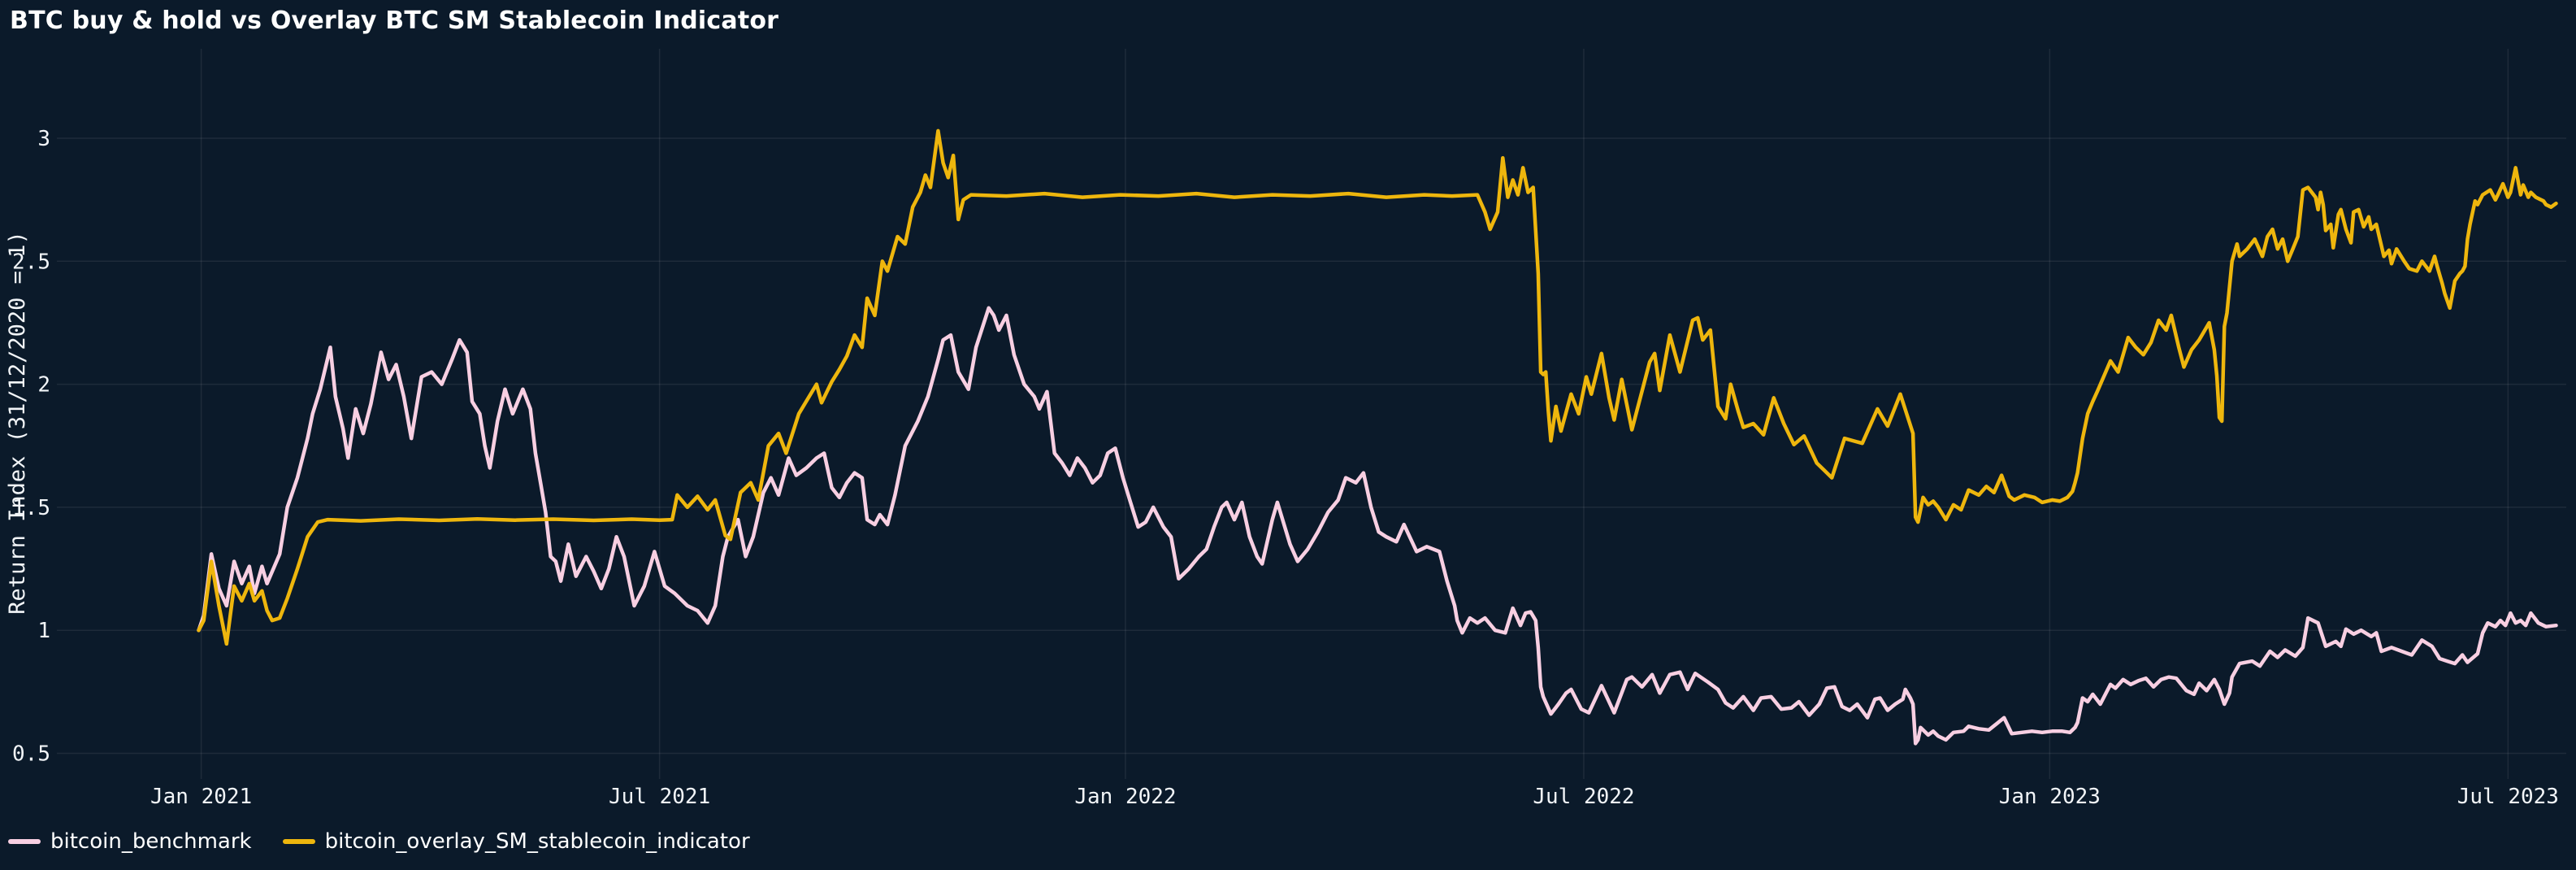 The image size is (2576, 870). What do you see at coordinates (201, 797) in the screenshot?
I see `svg-text: Jan 2021` at bounding box center [201, 797].